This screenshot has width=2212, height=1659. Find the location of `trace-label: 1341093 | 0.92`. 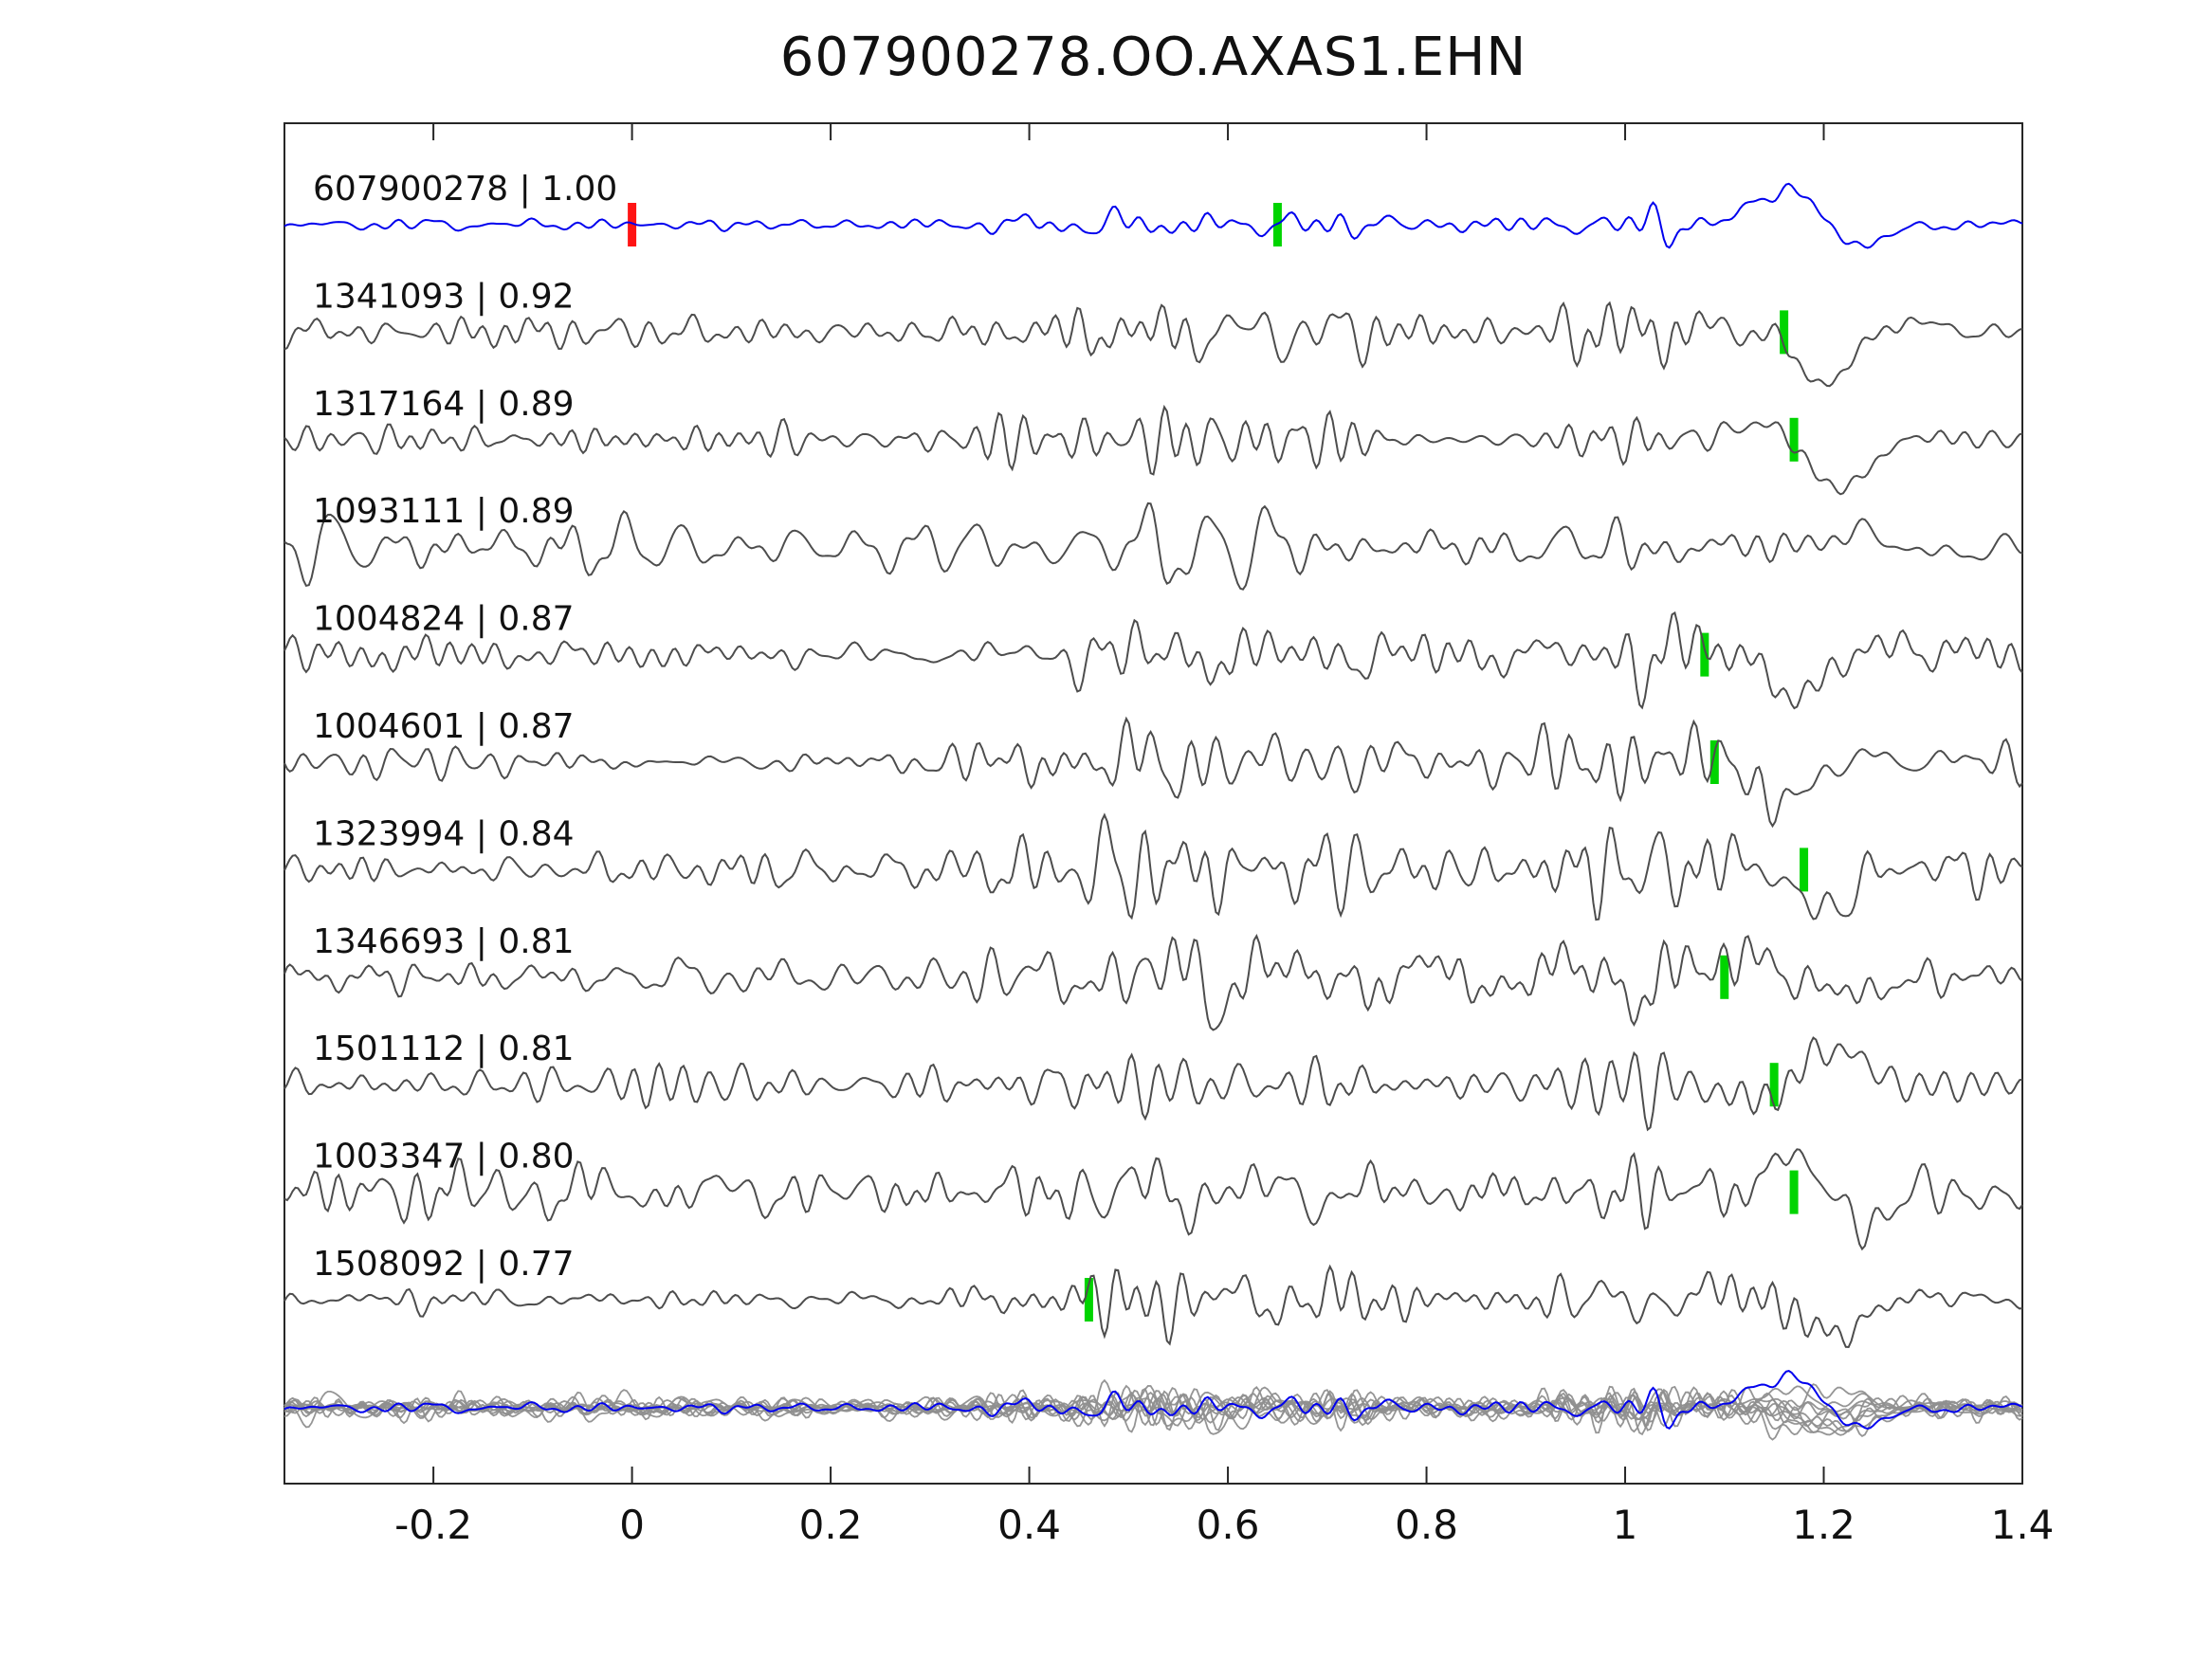

trace-label: 1341093 | 0.92 is located at coordinates (444, 296).